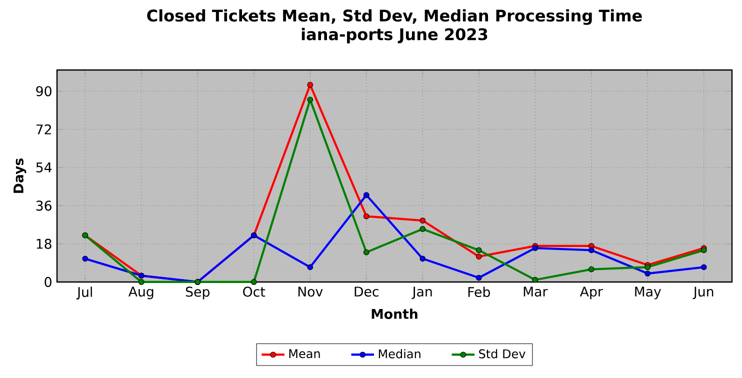 Image resolution: width=742 pixels, height=378 pixels. What do you see at coordinates (703, 293) in the screenshot?
I see `x-tick-label: Jun` at bounding box center [703, 293].